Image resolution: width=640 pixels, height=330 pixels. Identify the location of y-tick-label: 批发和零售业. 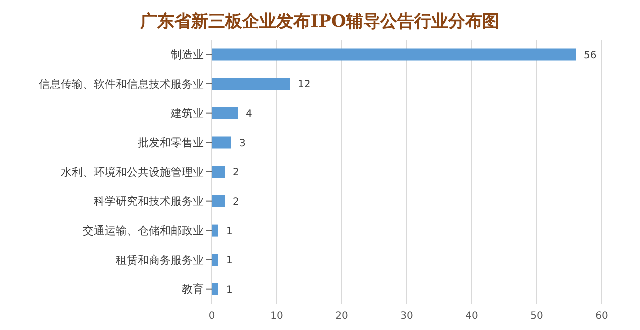
(171, 143).